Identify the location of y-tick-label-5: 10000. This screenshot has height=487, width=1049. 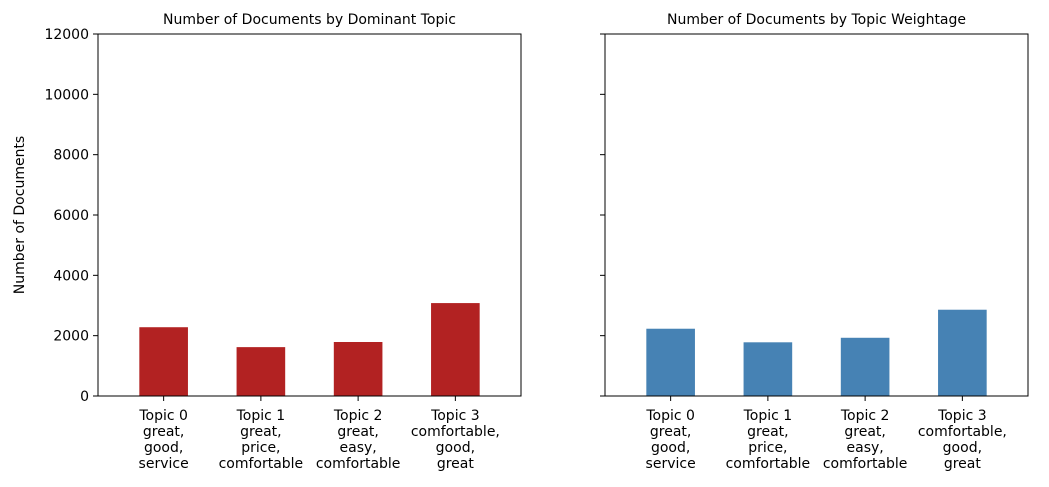
(66, 95).